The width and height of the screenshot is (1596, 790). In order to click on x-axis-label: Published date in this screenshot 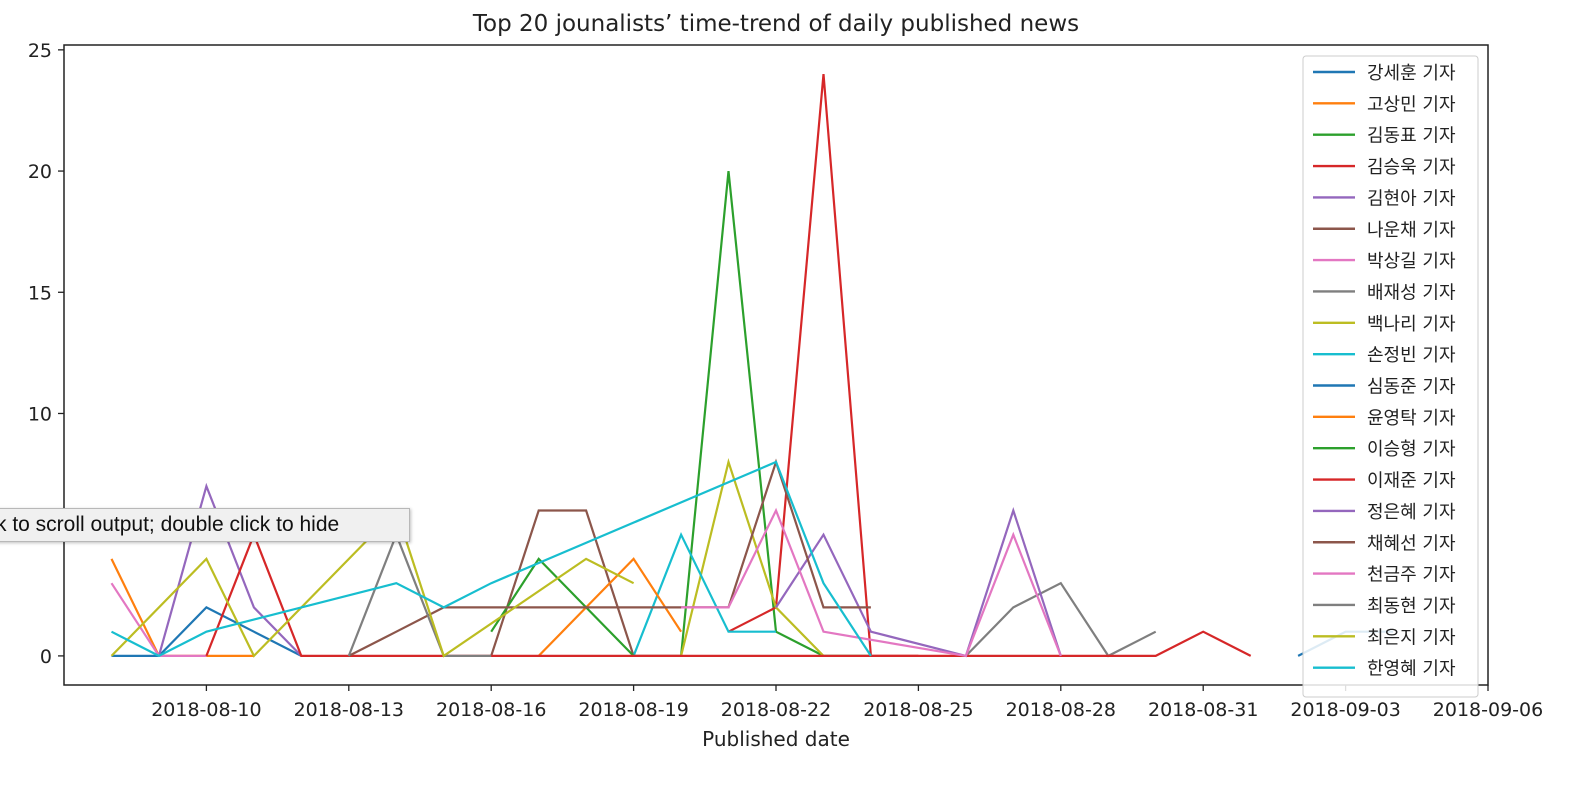, I will do `click(776, 739)`.